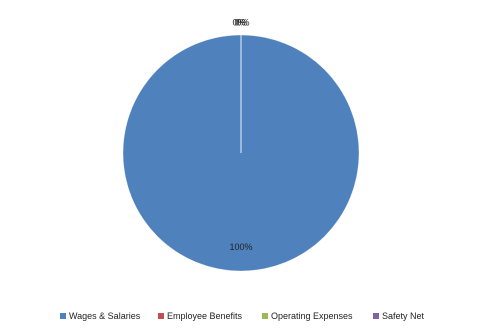  What do you see at coordinates (105, 316) in the screenshot?
I see `legend-label: Wages & Salaries` at bounding box center [105, 316].